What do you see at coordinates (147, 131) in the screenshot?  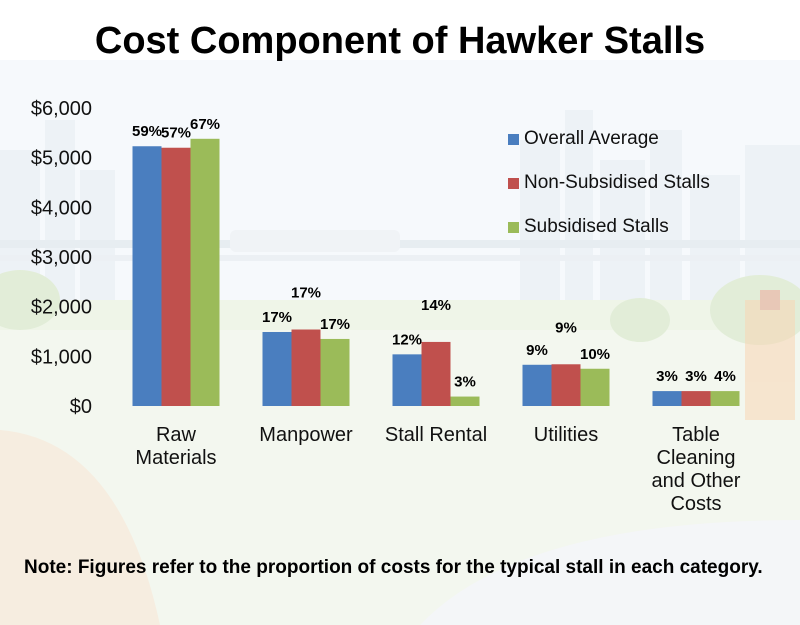 I see `data-label: 59%` at bounding box center [147, 131].